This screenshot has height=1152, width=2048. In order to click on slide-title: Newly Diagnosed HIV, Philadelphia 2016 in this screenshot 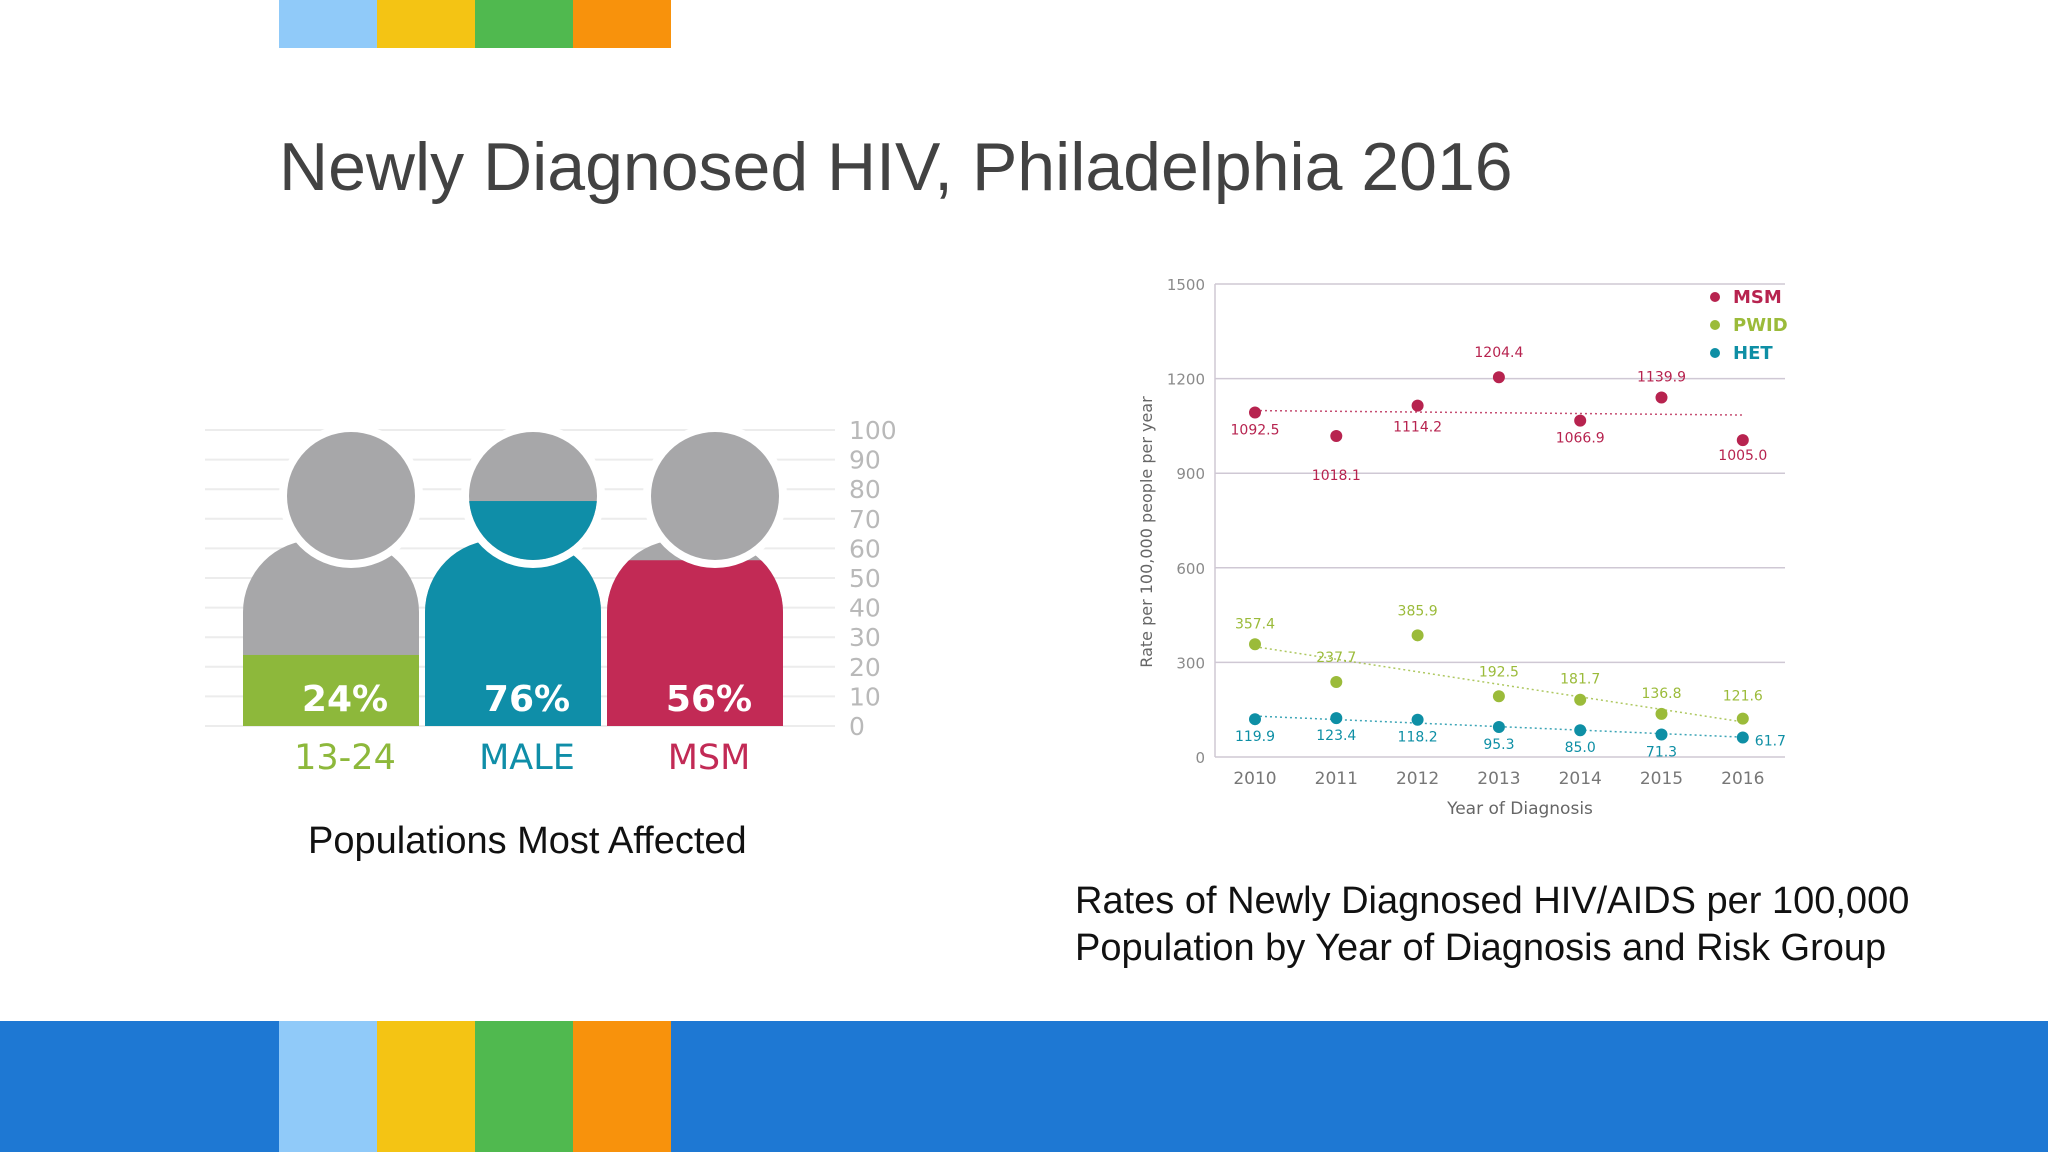, I will do `click(896, 167)`.